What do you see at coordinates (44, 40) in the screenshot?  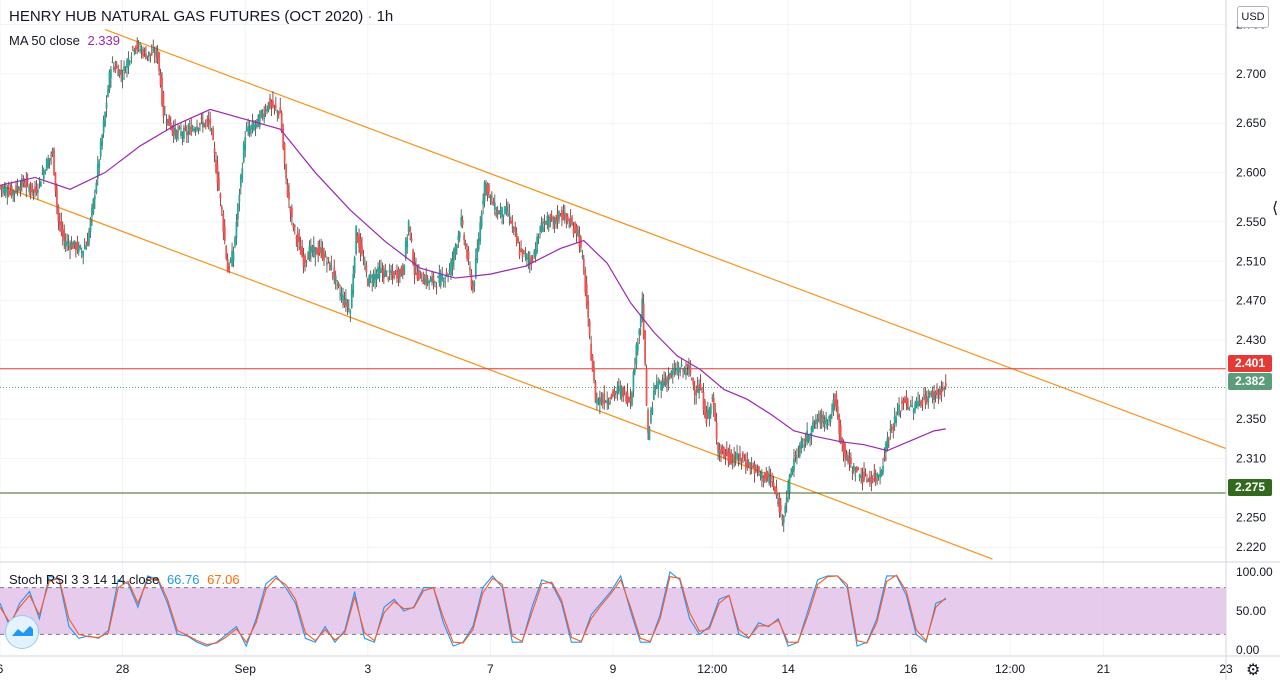 I see `ma-label: MA 50 close` at bounding box center [44, 40].